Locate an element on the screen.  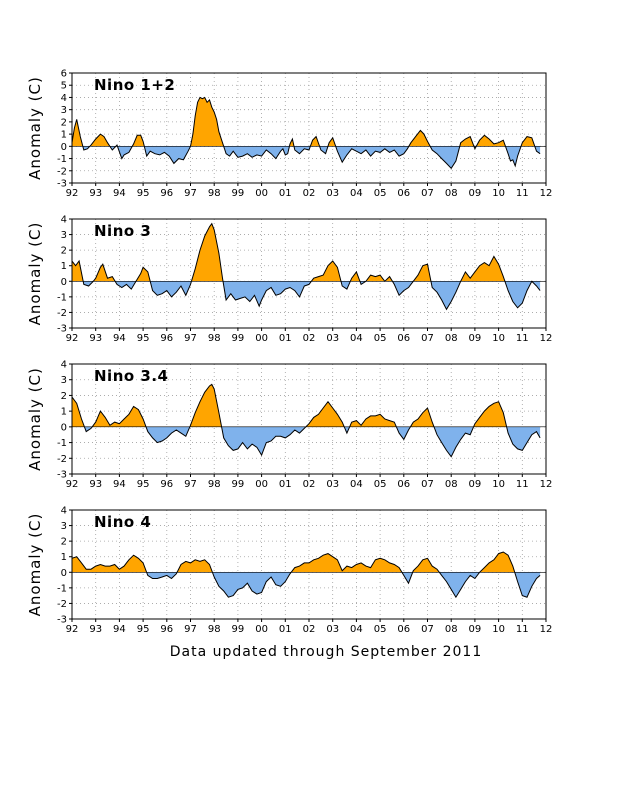
footer-update-note: Data updated through September 2011 is located at coordinates (326, 652).